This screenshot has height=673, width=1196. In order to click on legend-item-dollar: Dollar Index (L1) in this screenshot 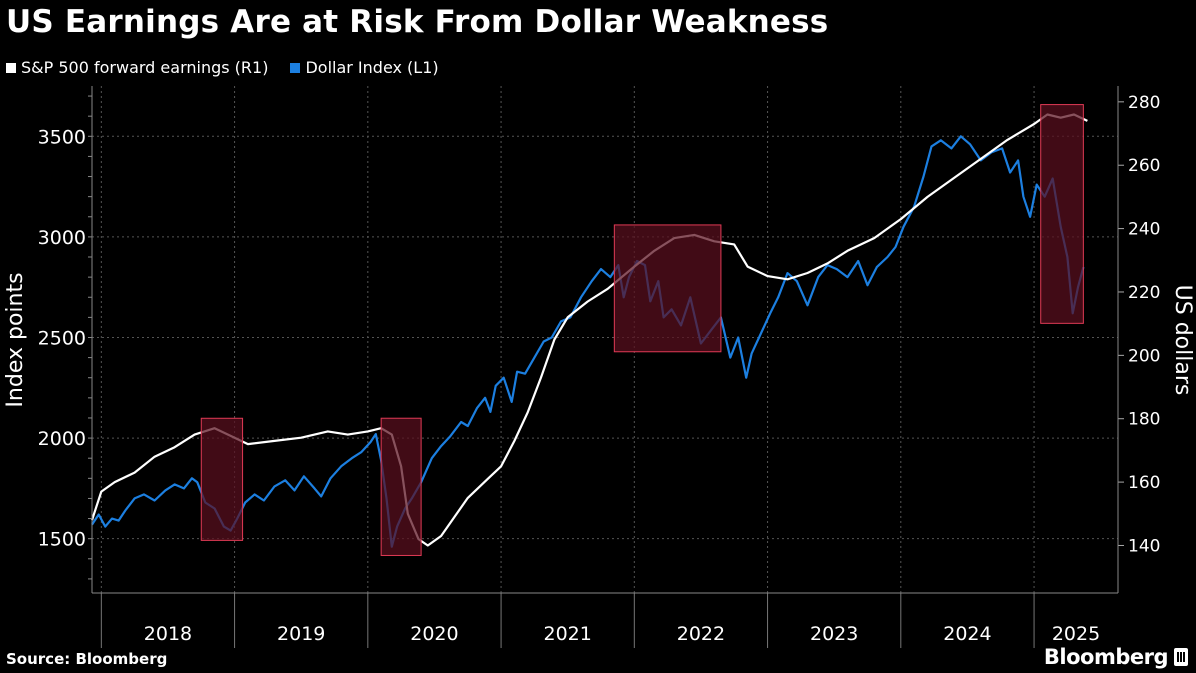, I will do `click(364, 67)`.